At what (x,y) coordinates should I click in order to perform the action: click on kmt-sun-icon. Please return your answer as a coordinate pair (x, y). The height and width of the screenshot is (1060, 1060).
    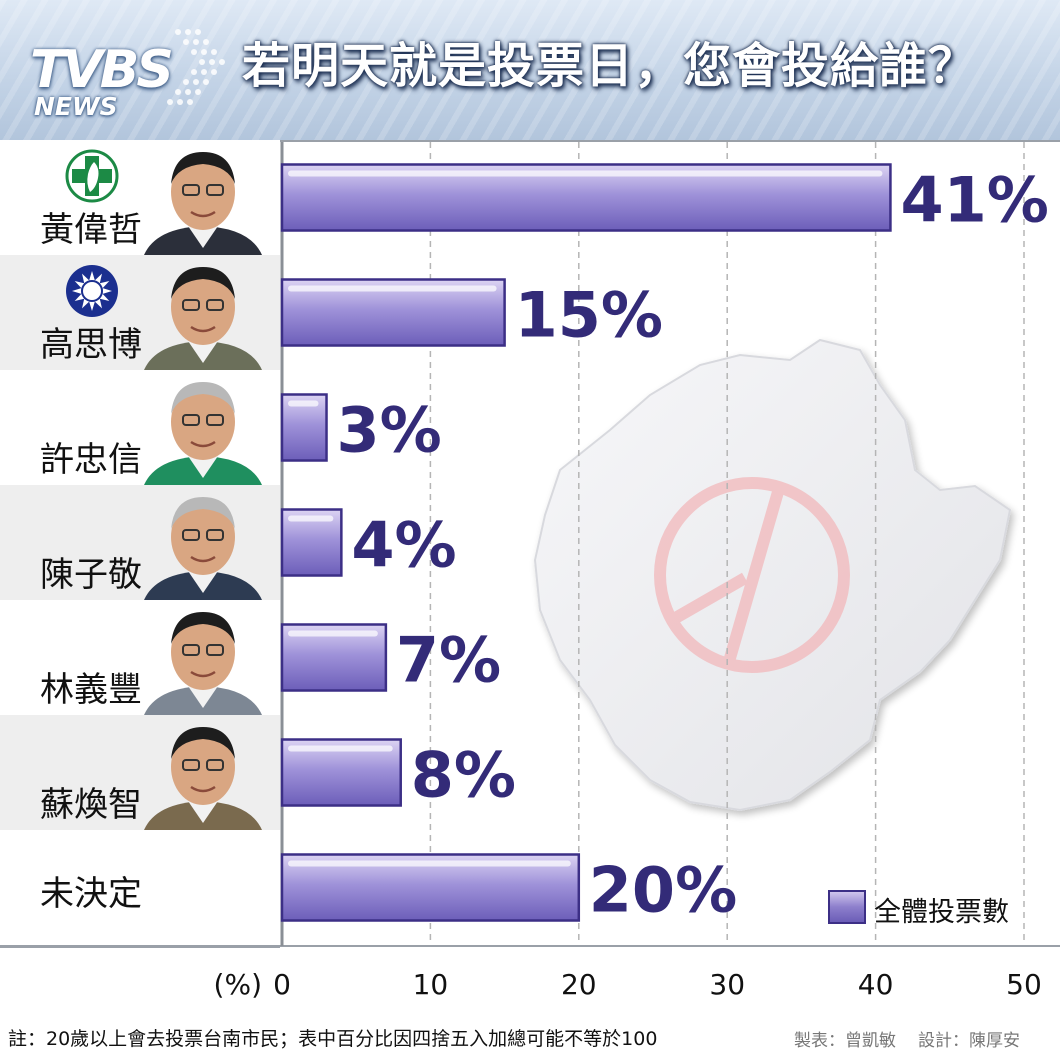
    Looking at the image, I should click on (92, 291).